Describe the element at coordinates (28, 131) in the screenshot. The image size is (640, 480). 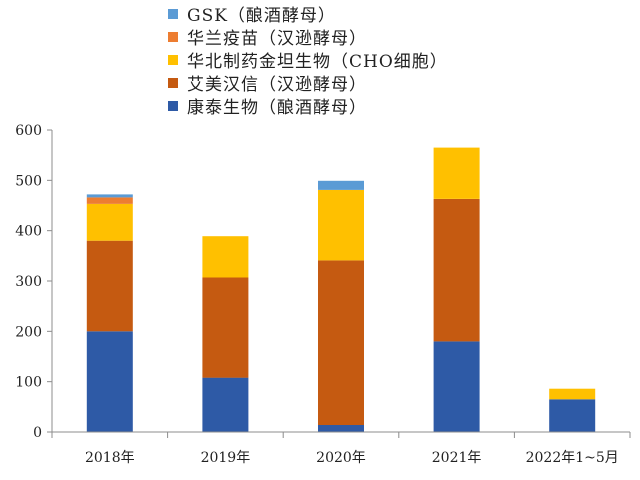
I see `y-tick-label: 600` at that location.